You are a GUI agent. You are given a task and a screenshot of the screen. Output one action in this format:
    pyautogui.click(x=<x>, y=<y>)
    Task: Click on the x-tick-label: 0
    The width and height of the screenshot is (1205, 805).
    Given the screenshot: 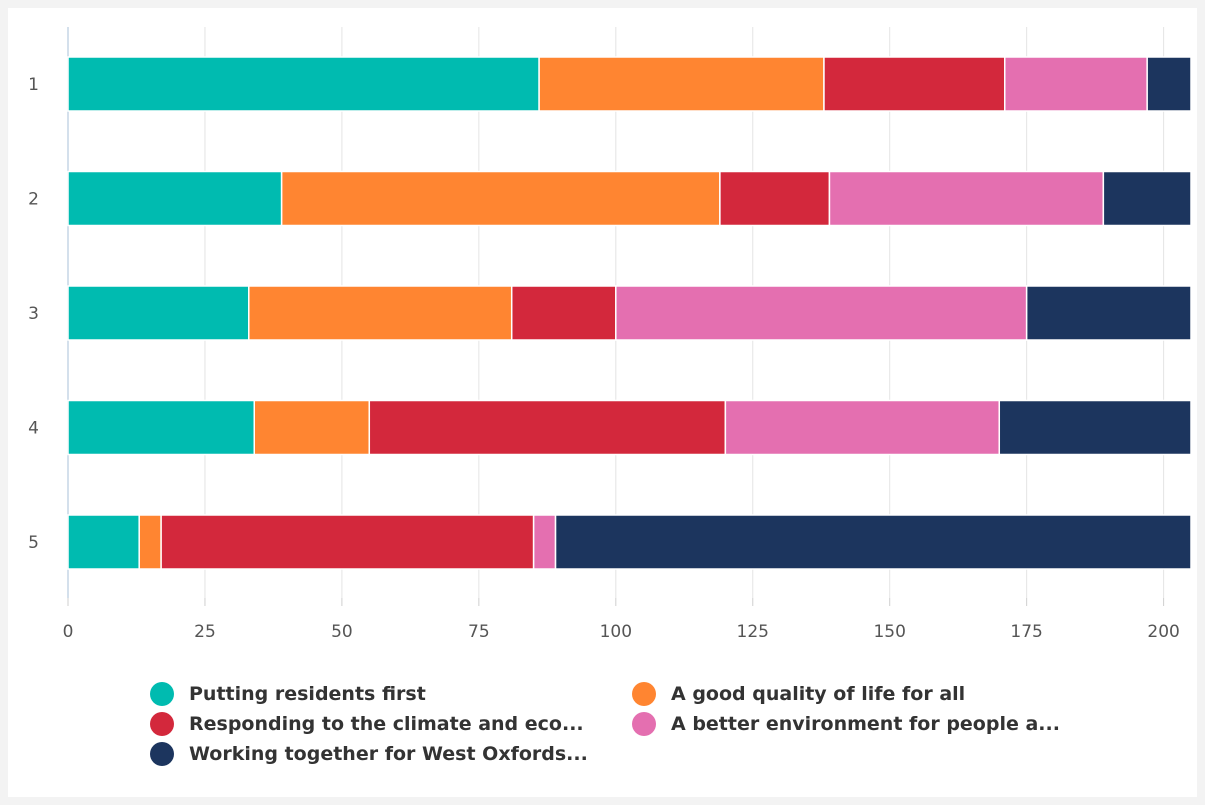 What is the action you would take?
    pyautogui.click(x=68, y=632)
    